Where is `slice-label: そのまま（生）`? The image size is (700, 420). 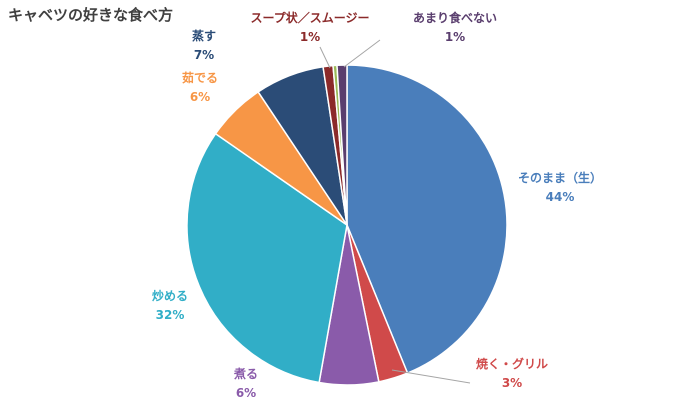
slice-label: そのまま（生） is located at coordinates (560, 177).